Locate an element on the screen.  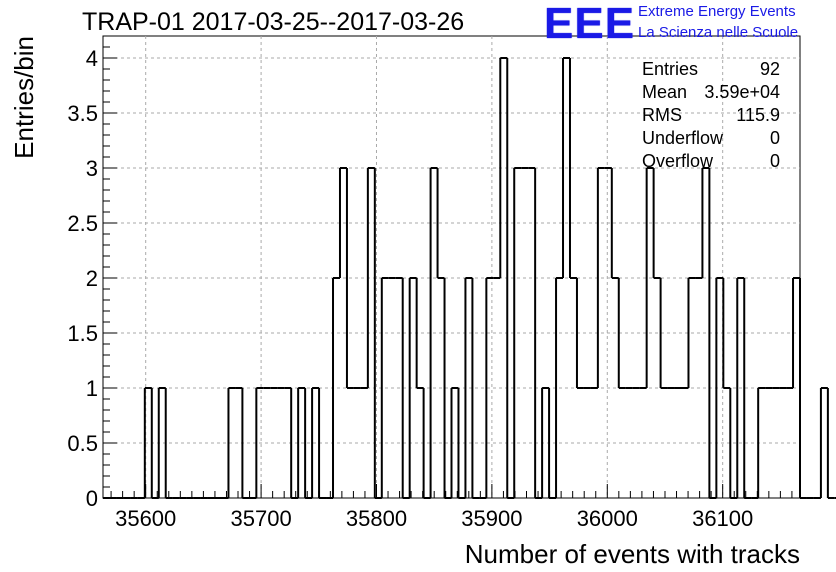
stat-row-underflow: Underflow 0 is located at coordinates (711, 138).